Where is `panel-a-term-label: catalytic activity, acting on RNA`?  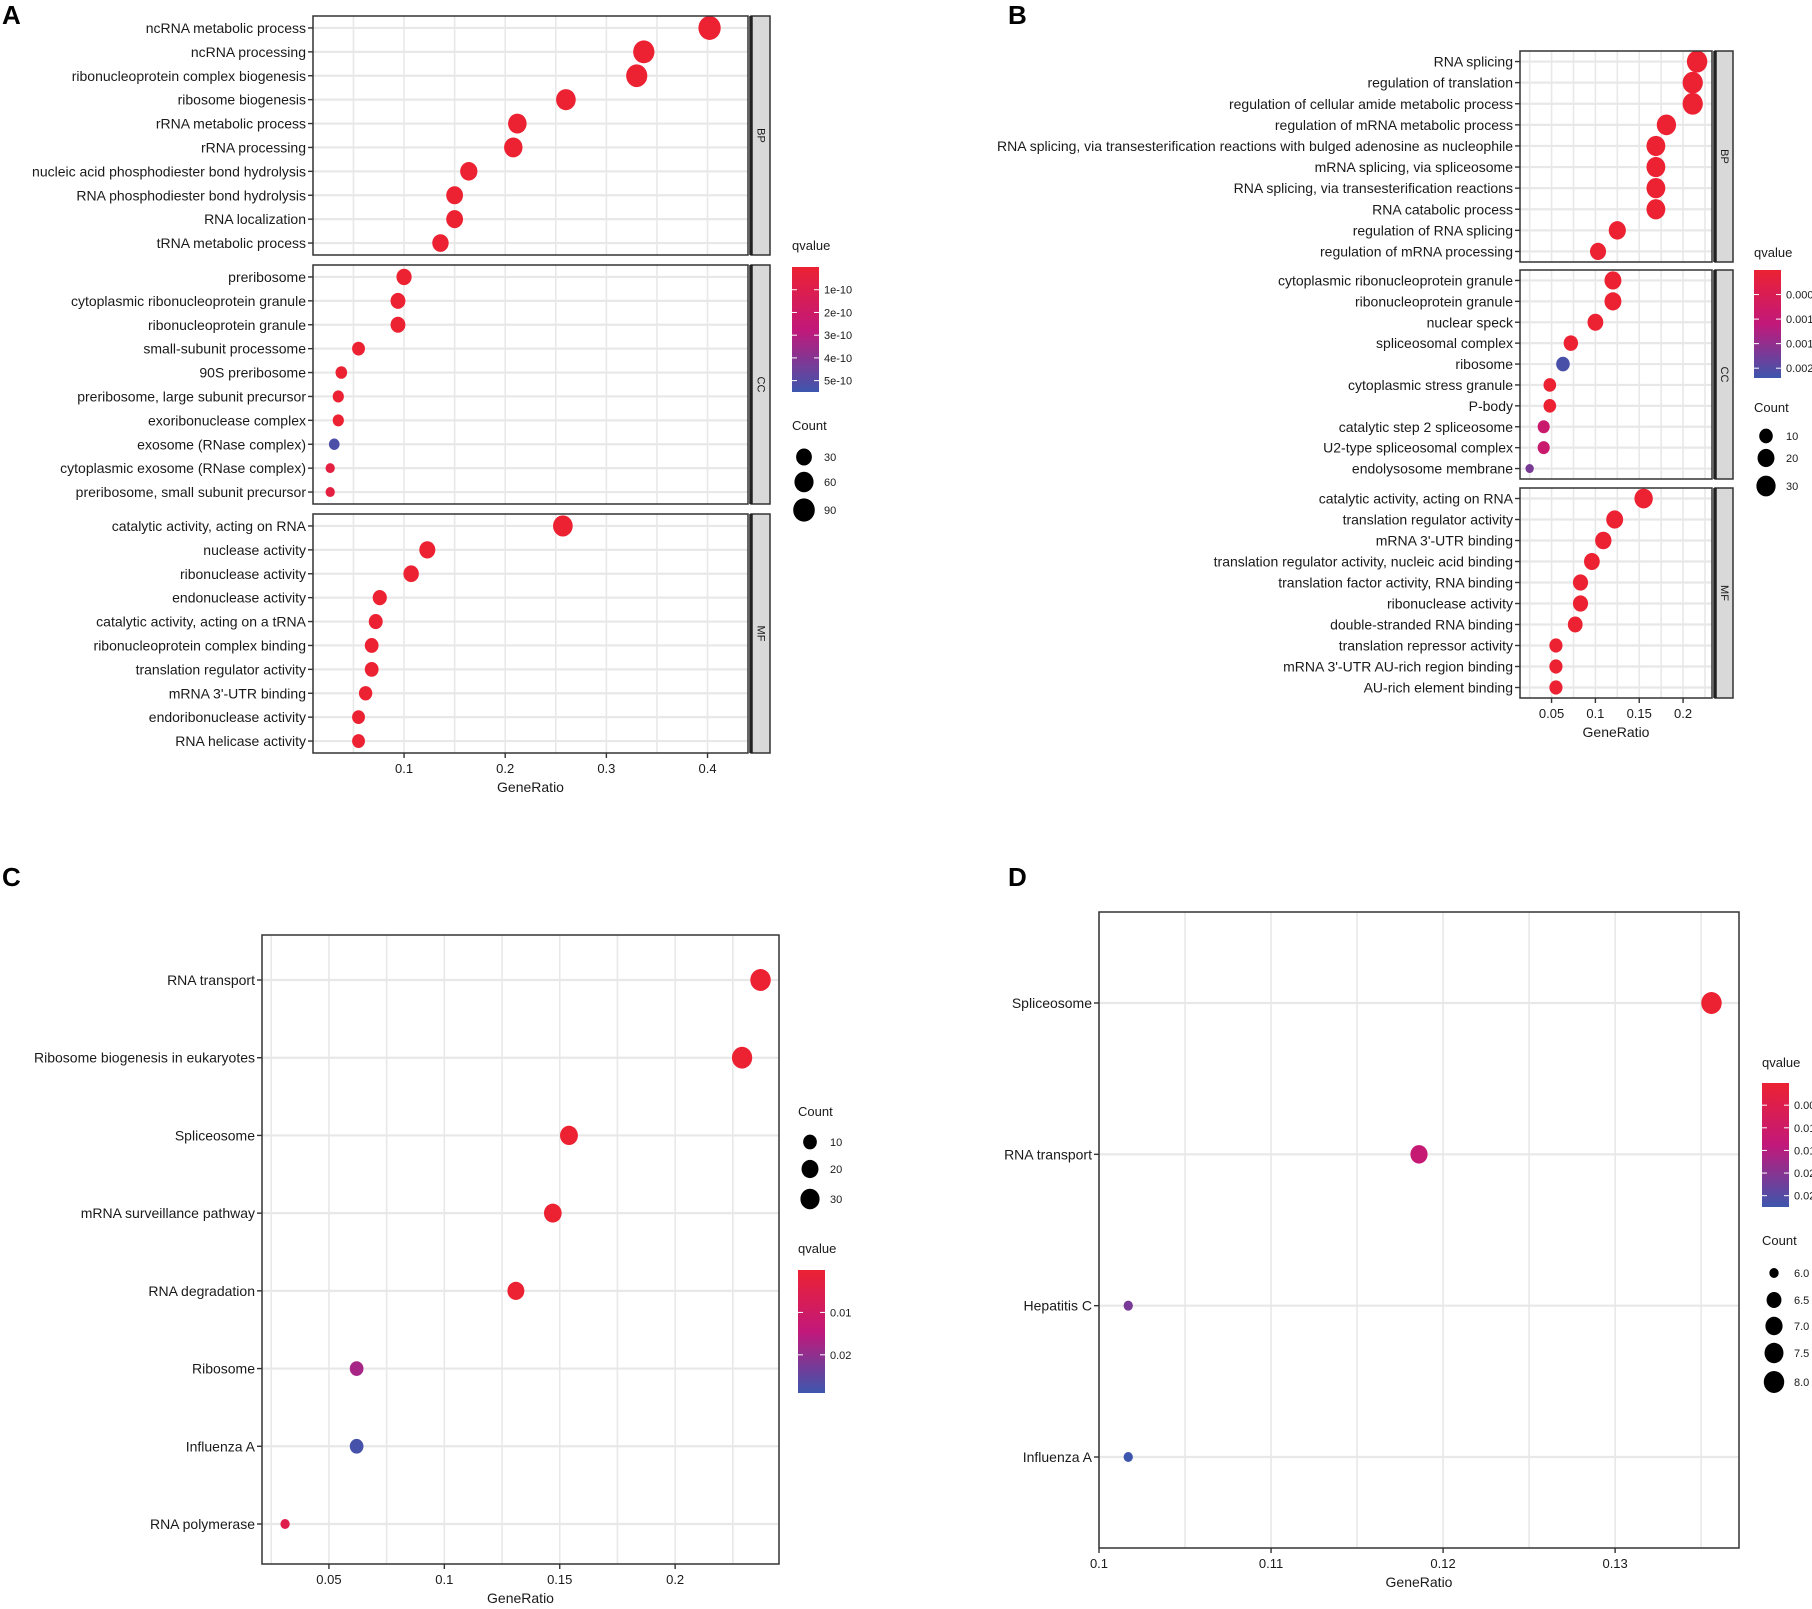 panel-a-term-label: catalytic activity, acting on RNA is located at coordinates (209, 526).